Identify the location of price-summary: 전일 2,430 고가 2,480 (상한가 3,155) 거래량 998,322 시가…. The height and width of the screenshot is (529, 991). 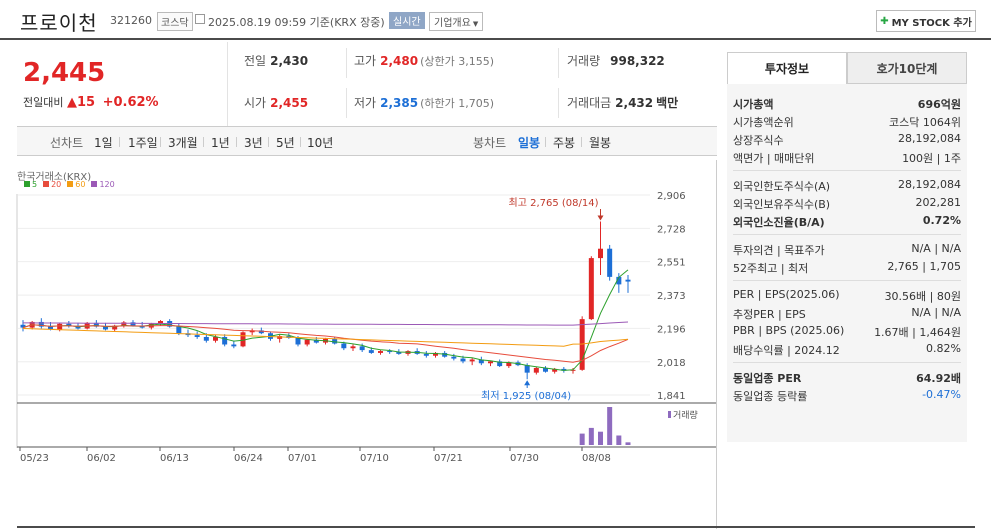
(472, 84).